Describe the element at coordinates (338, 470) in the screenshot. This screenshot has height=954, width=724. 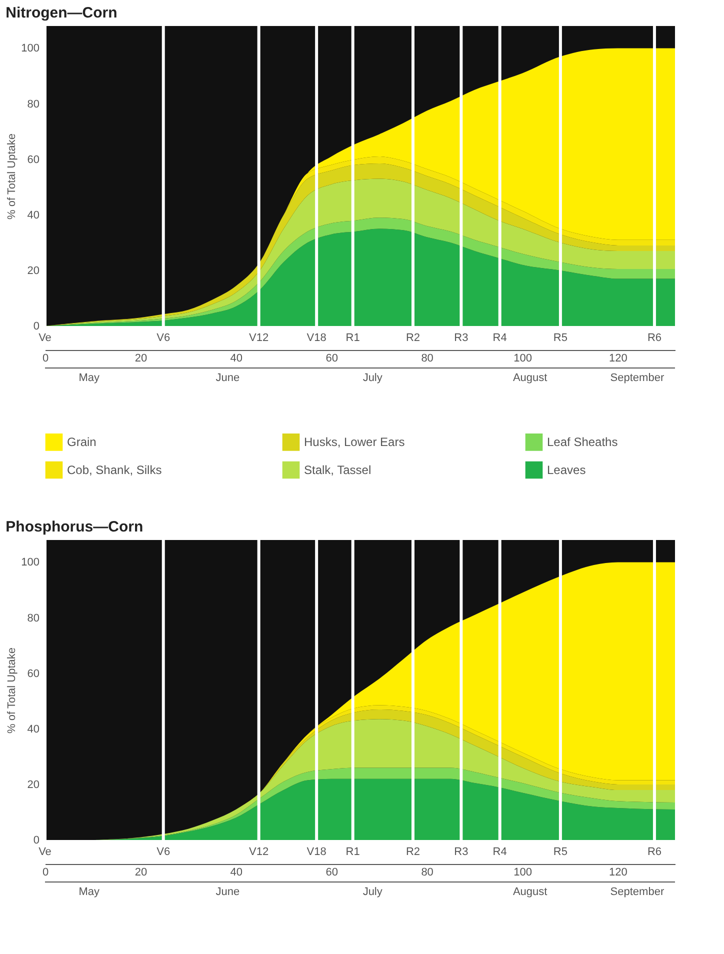
I see `legend-label: Stalk, Tassel` at that location.